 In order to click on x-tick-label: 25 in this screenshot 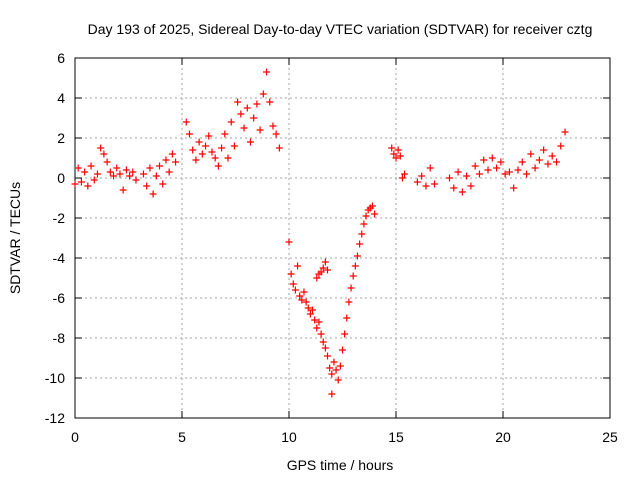, I will do `click(610, 437)`.